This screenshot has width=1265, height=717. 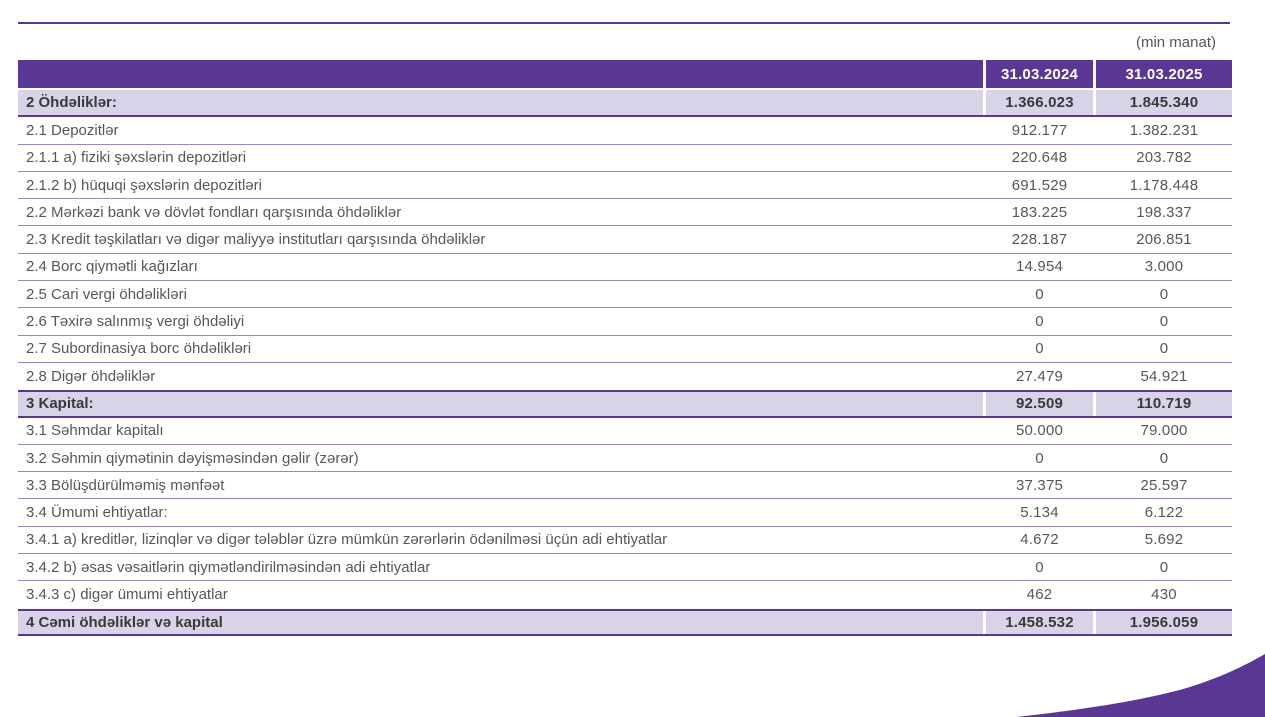 What do you see at coordinates (1164, 185) in the screenshot?
I see `row-value-2025: 1.178.448` at bounding box center [1164, 185].